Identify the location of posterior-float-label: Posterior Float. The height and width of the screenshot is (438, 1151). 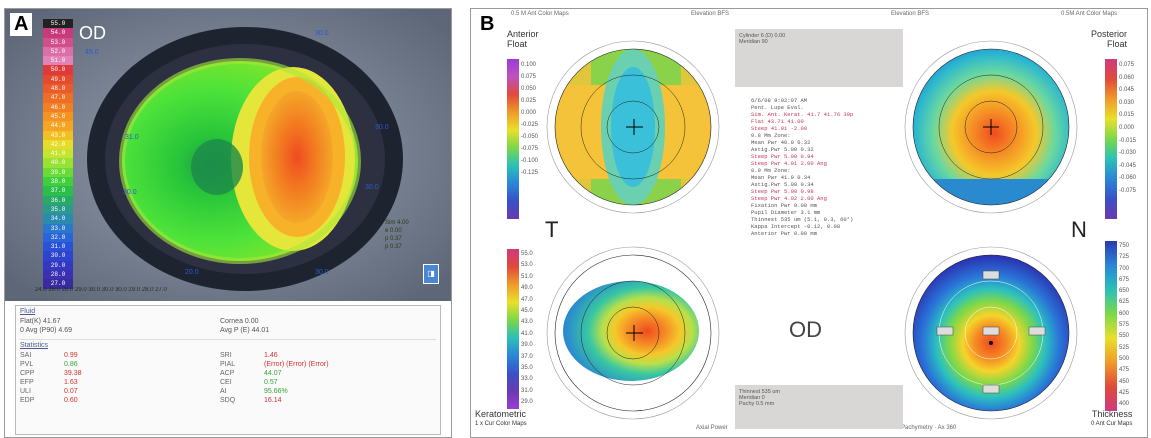
(1109, 39).